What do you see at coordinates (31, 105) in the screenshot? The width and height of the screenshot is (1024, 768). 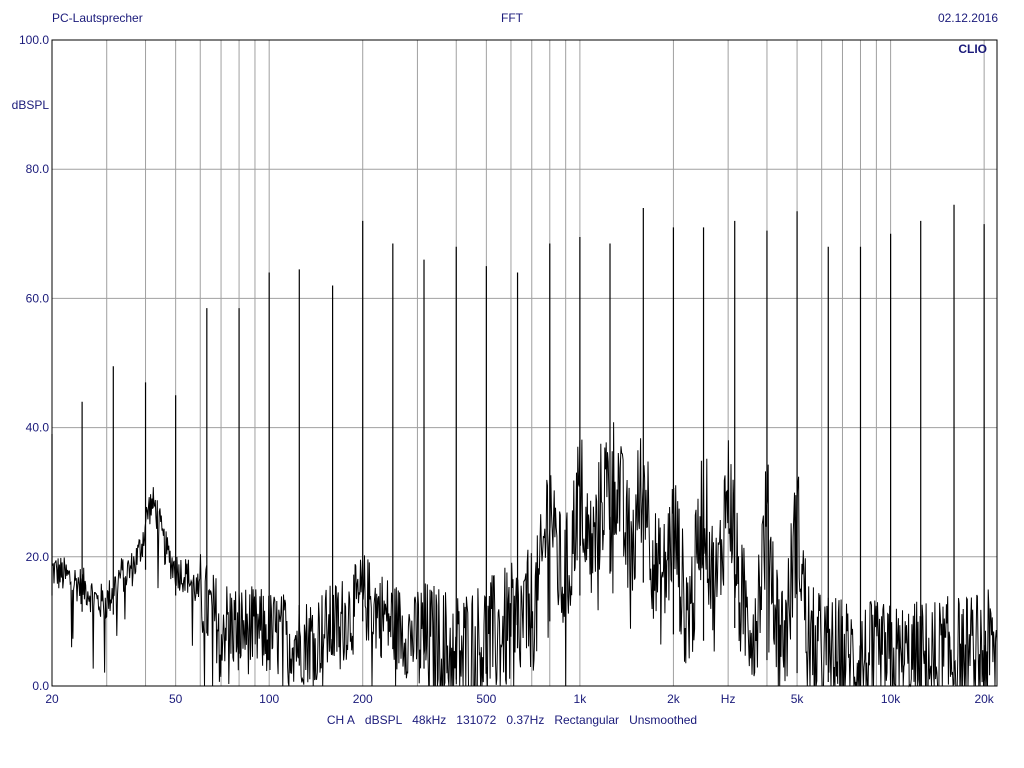 I see `y-axis-label: dBSPL` at bounding box center [31, 105].